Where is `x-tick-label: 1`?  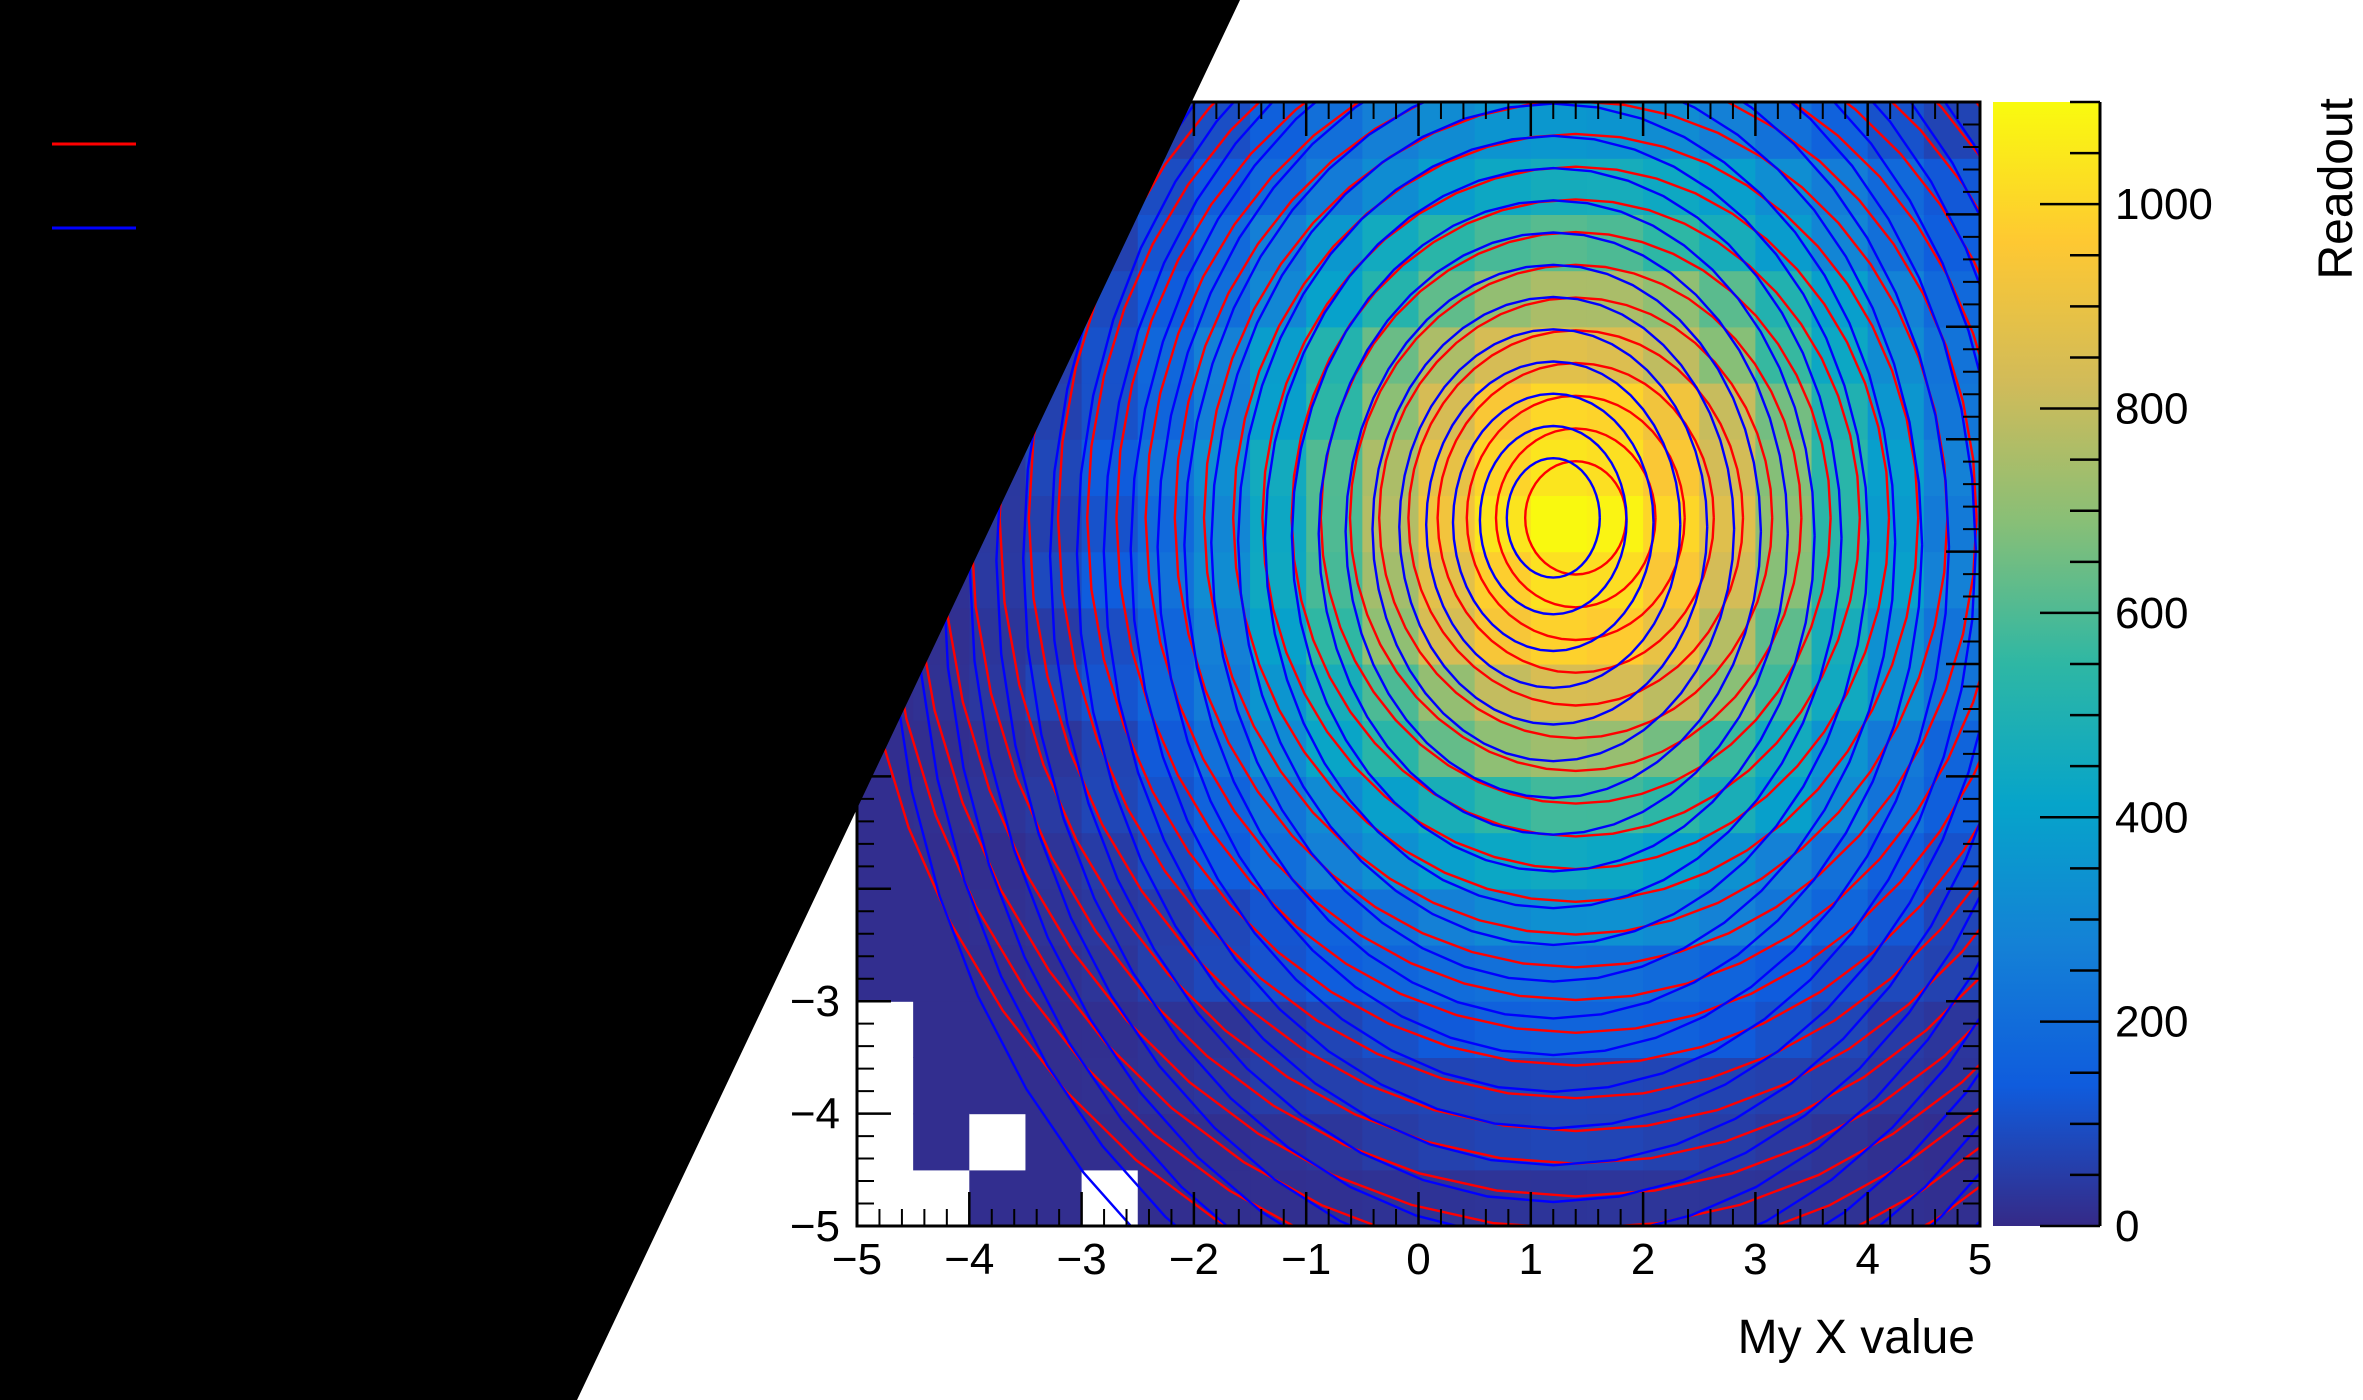
x-tick-label: 1 is located at coordinates (1531, 1259).